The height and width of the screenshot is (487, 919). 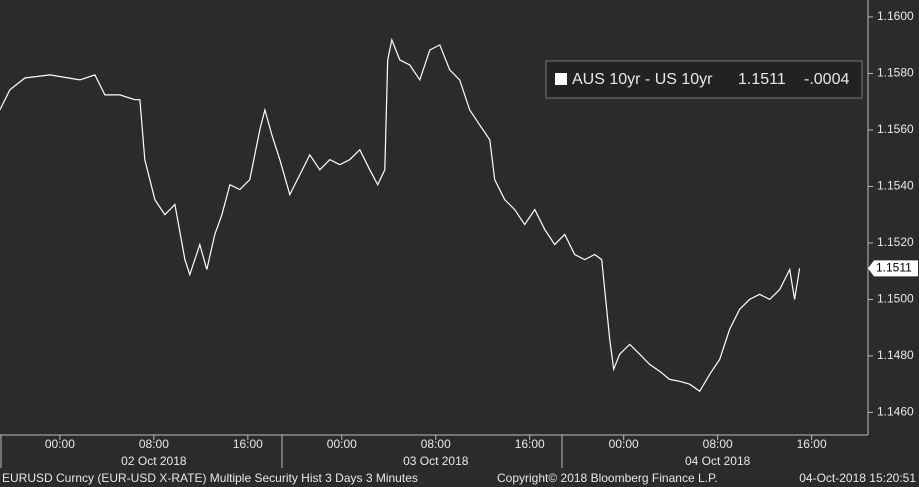 I want to click on last-value-label: 1.1511, so click(x=894, y=268).